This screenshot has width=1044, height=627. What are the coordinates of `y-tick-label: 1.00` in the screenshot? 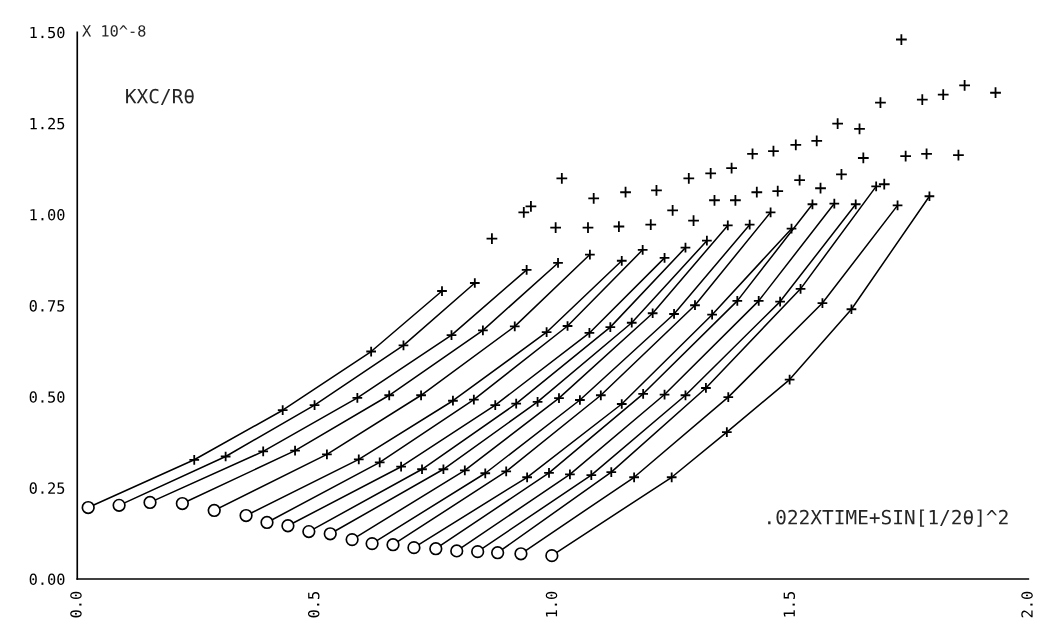 It's located at (47, 214).